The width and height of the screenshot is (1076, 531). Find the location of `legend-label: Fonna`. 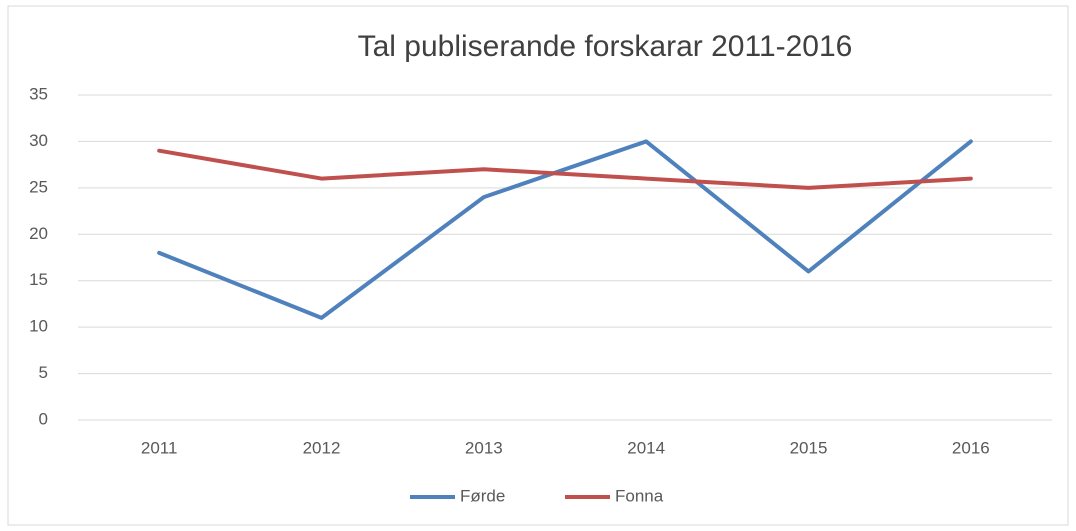

legend-label: Fonna is located at coordinates (639, 495).